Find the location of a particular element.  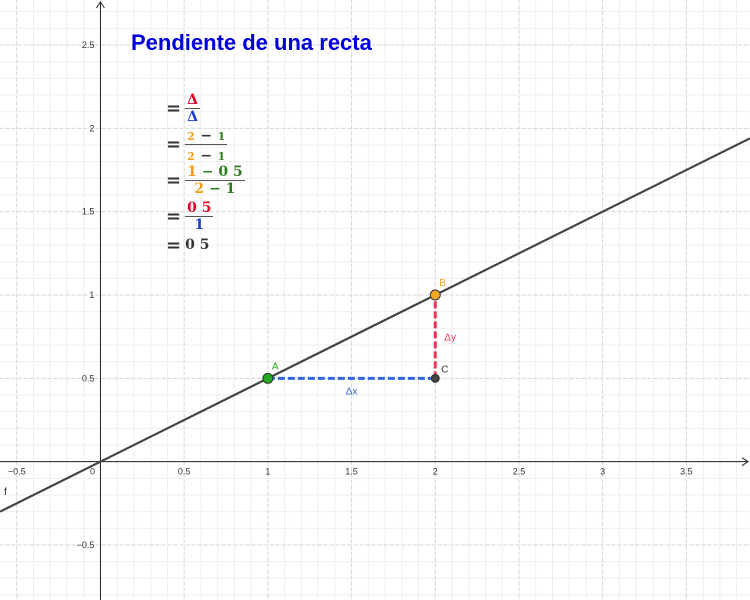

x-tick-label: 0.5 is located at coordinates (184, 472).